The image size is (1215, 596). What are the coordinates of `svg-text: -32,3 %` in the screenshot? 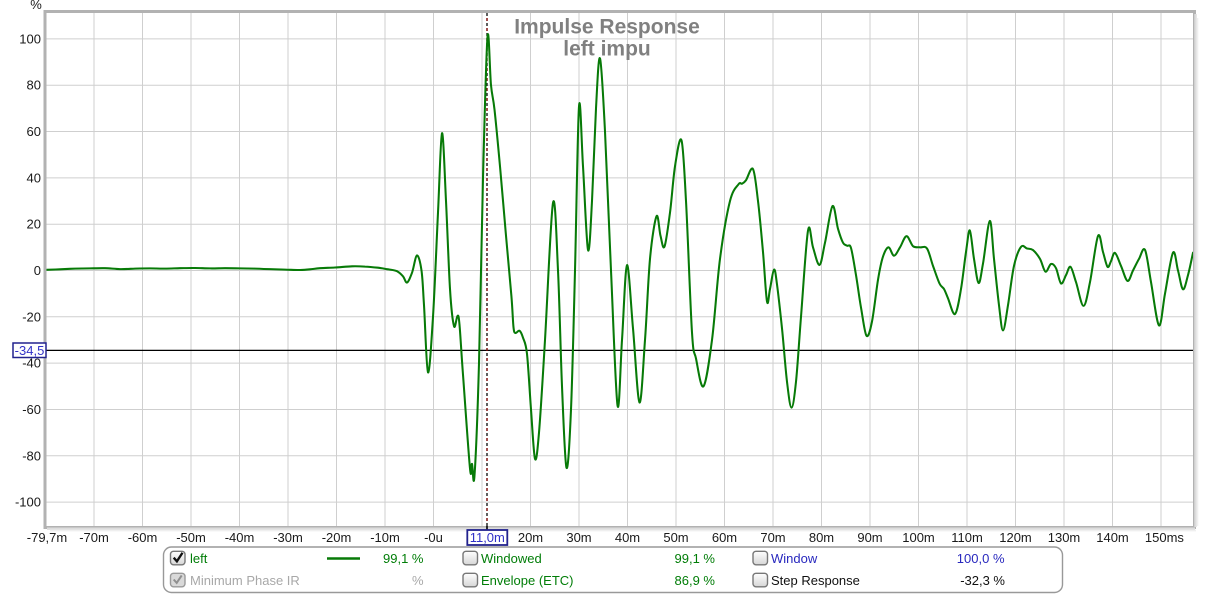 It's located at (982, 580).